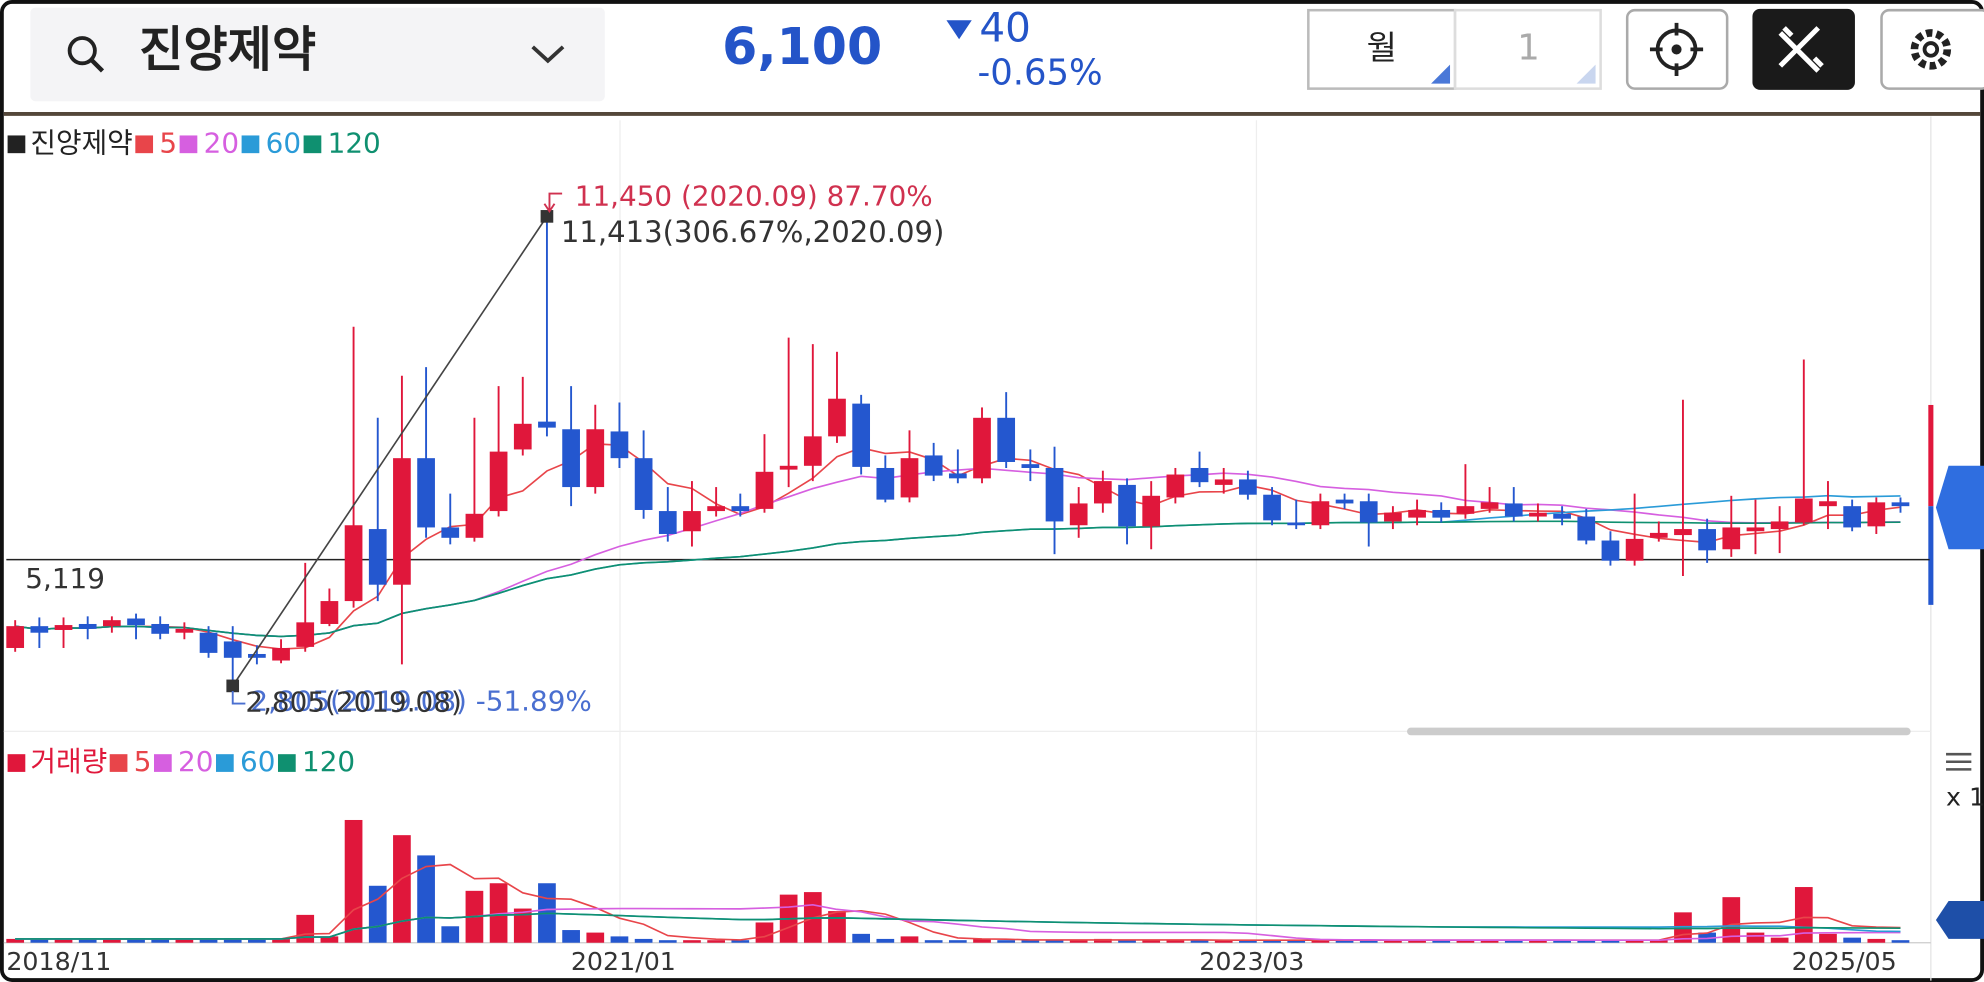 The width and height of the screenshot is (1984, 982). Describe the element at coordinates (1039, 73) in the screenshot. I see `change-pct: -0.65%` at that location.